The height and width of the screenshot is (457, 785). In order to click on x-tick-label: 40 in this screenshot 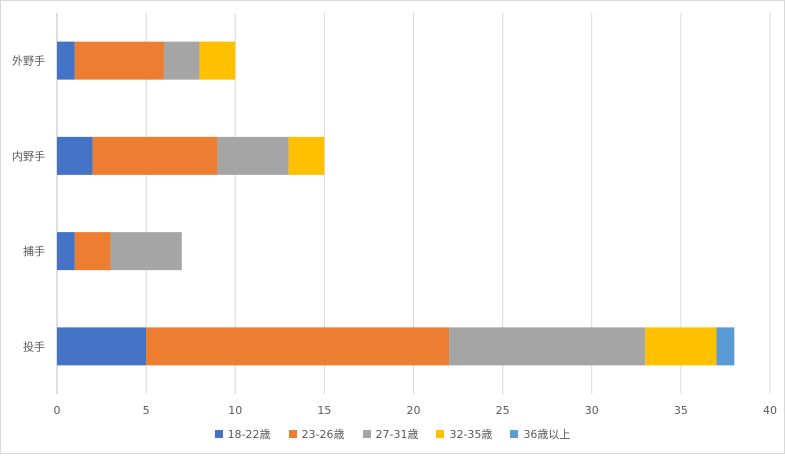, I will do `click(770, 410)`.